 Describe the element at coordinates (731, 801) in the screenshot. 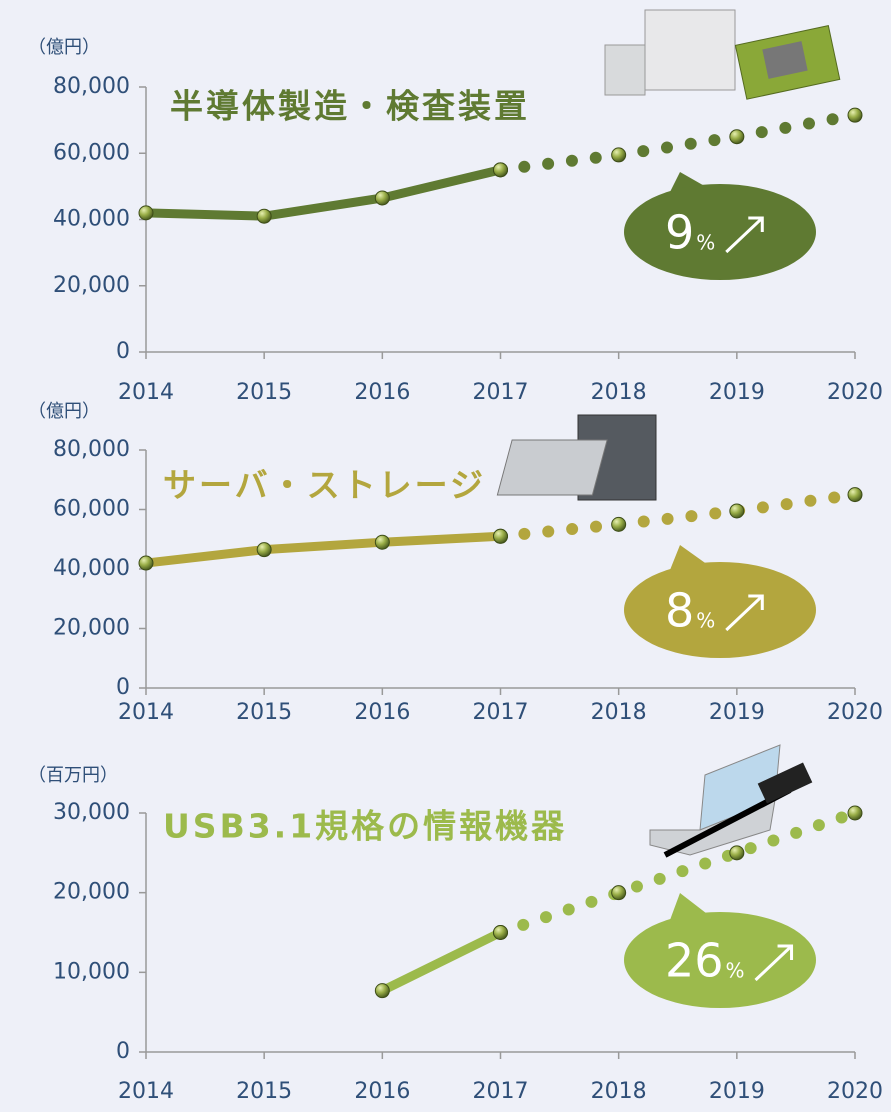

I see `laptop-icon` at that location.